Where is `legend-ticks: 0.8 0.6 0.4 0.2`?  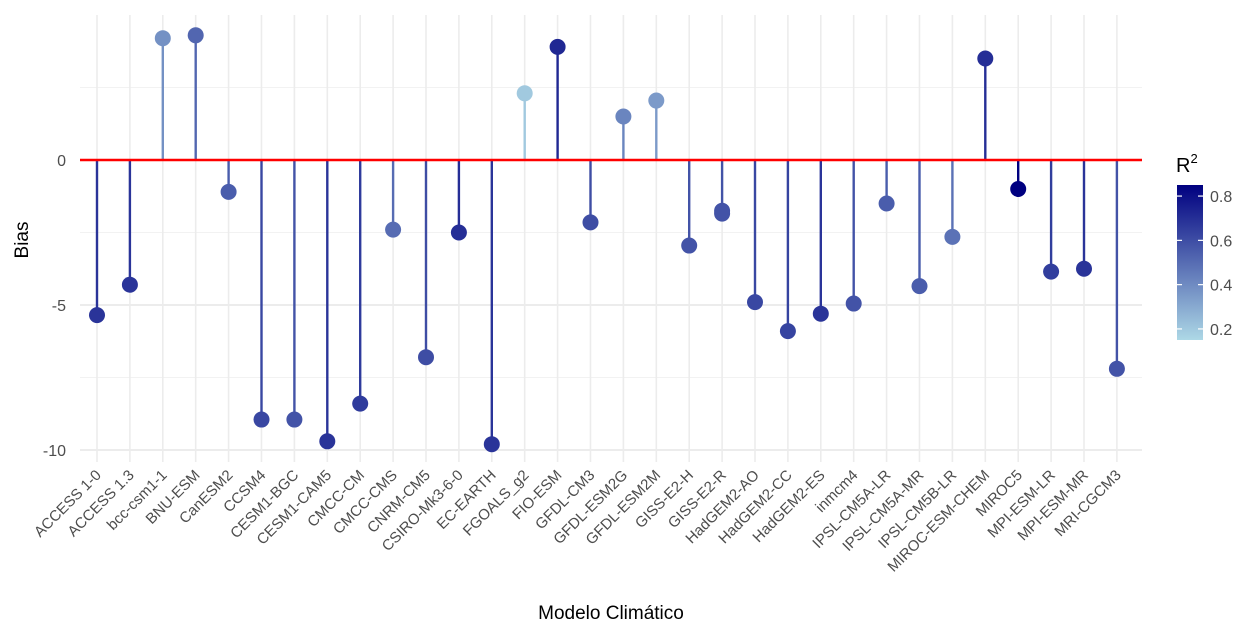 legend-ticks: 0.8 0.6 0.4 0.2 is located at coordinates (1204, 264).